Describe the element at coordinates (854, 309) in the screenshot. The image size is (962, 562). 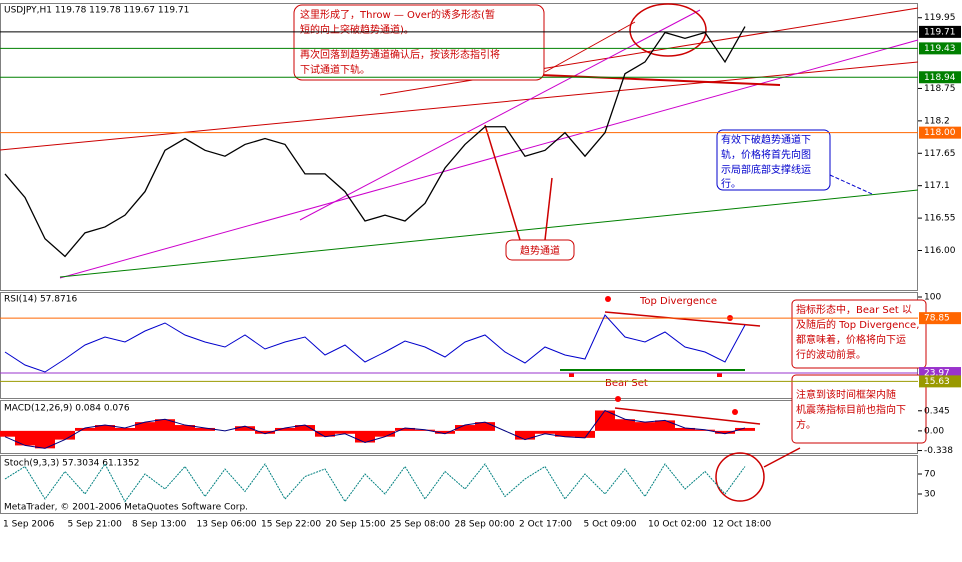
I see `annotation-line: 指标形态中，Bear Set 以` at that location.